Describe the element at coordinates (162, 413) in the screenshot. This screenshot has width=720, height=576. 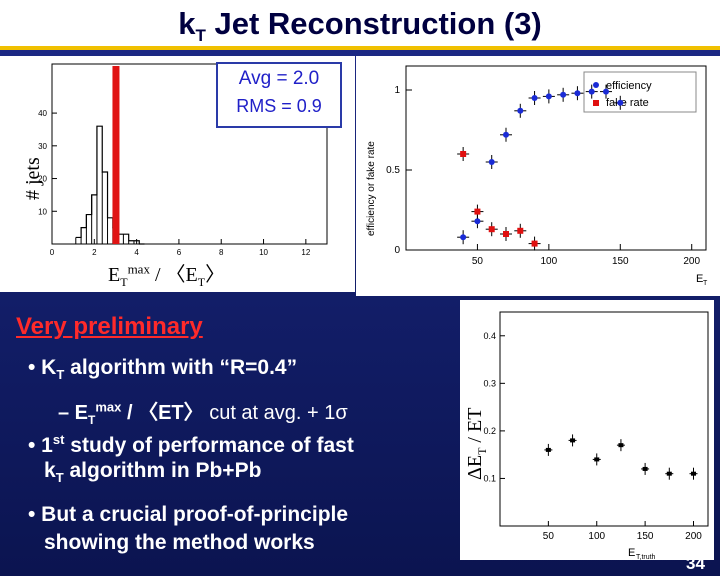
I see `b2-mid: / 〈ET〉` at that location.